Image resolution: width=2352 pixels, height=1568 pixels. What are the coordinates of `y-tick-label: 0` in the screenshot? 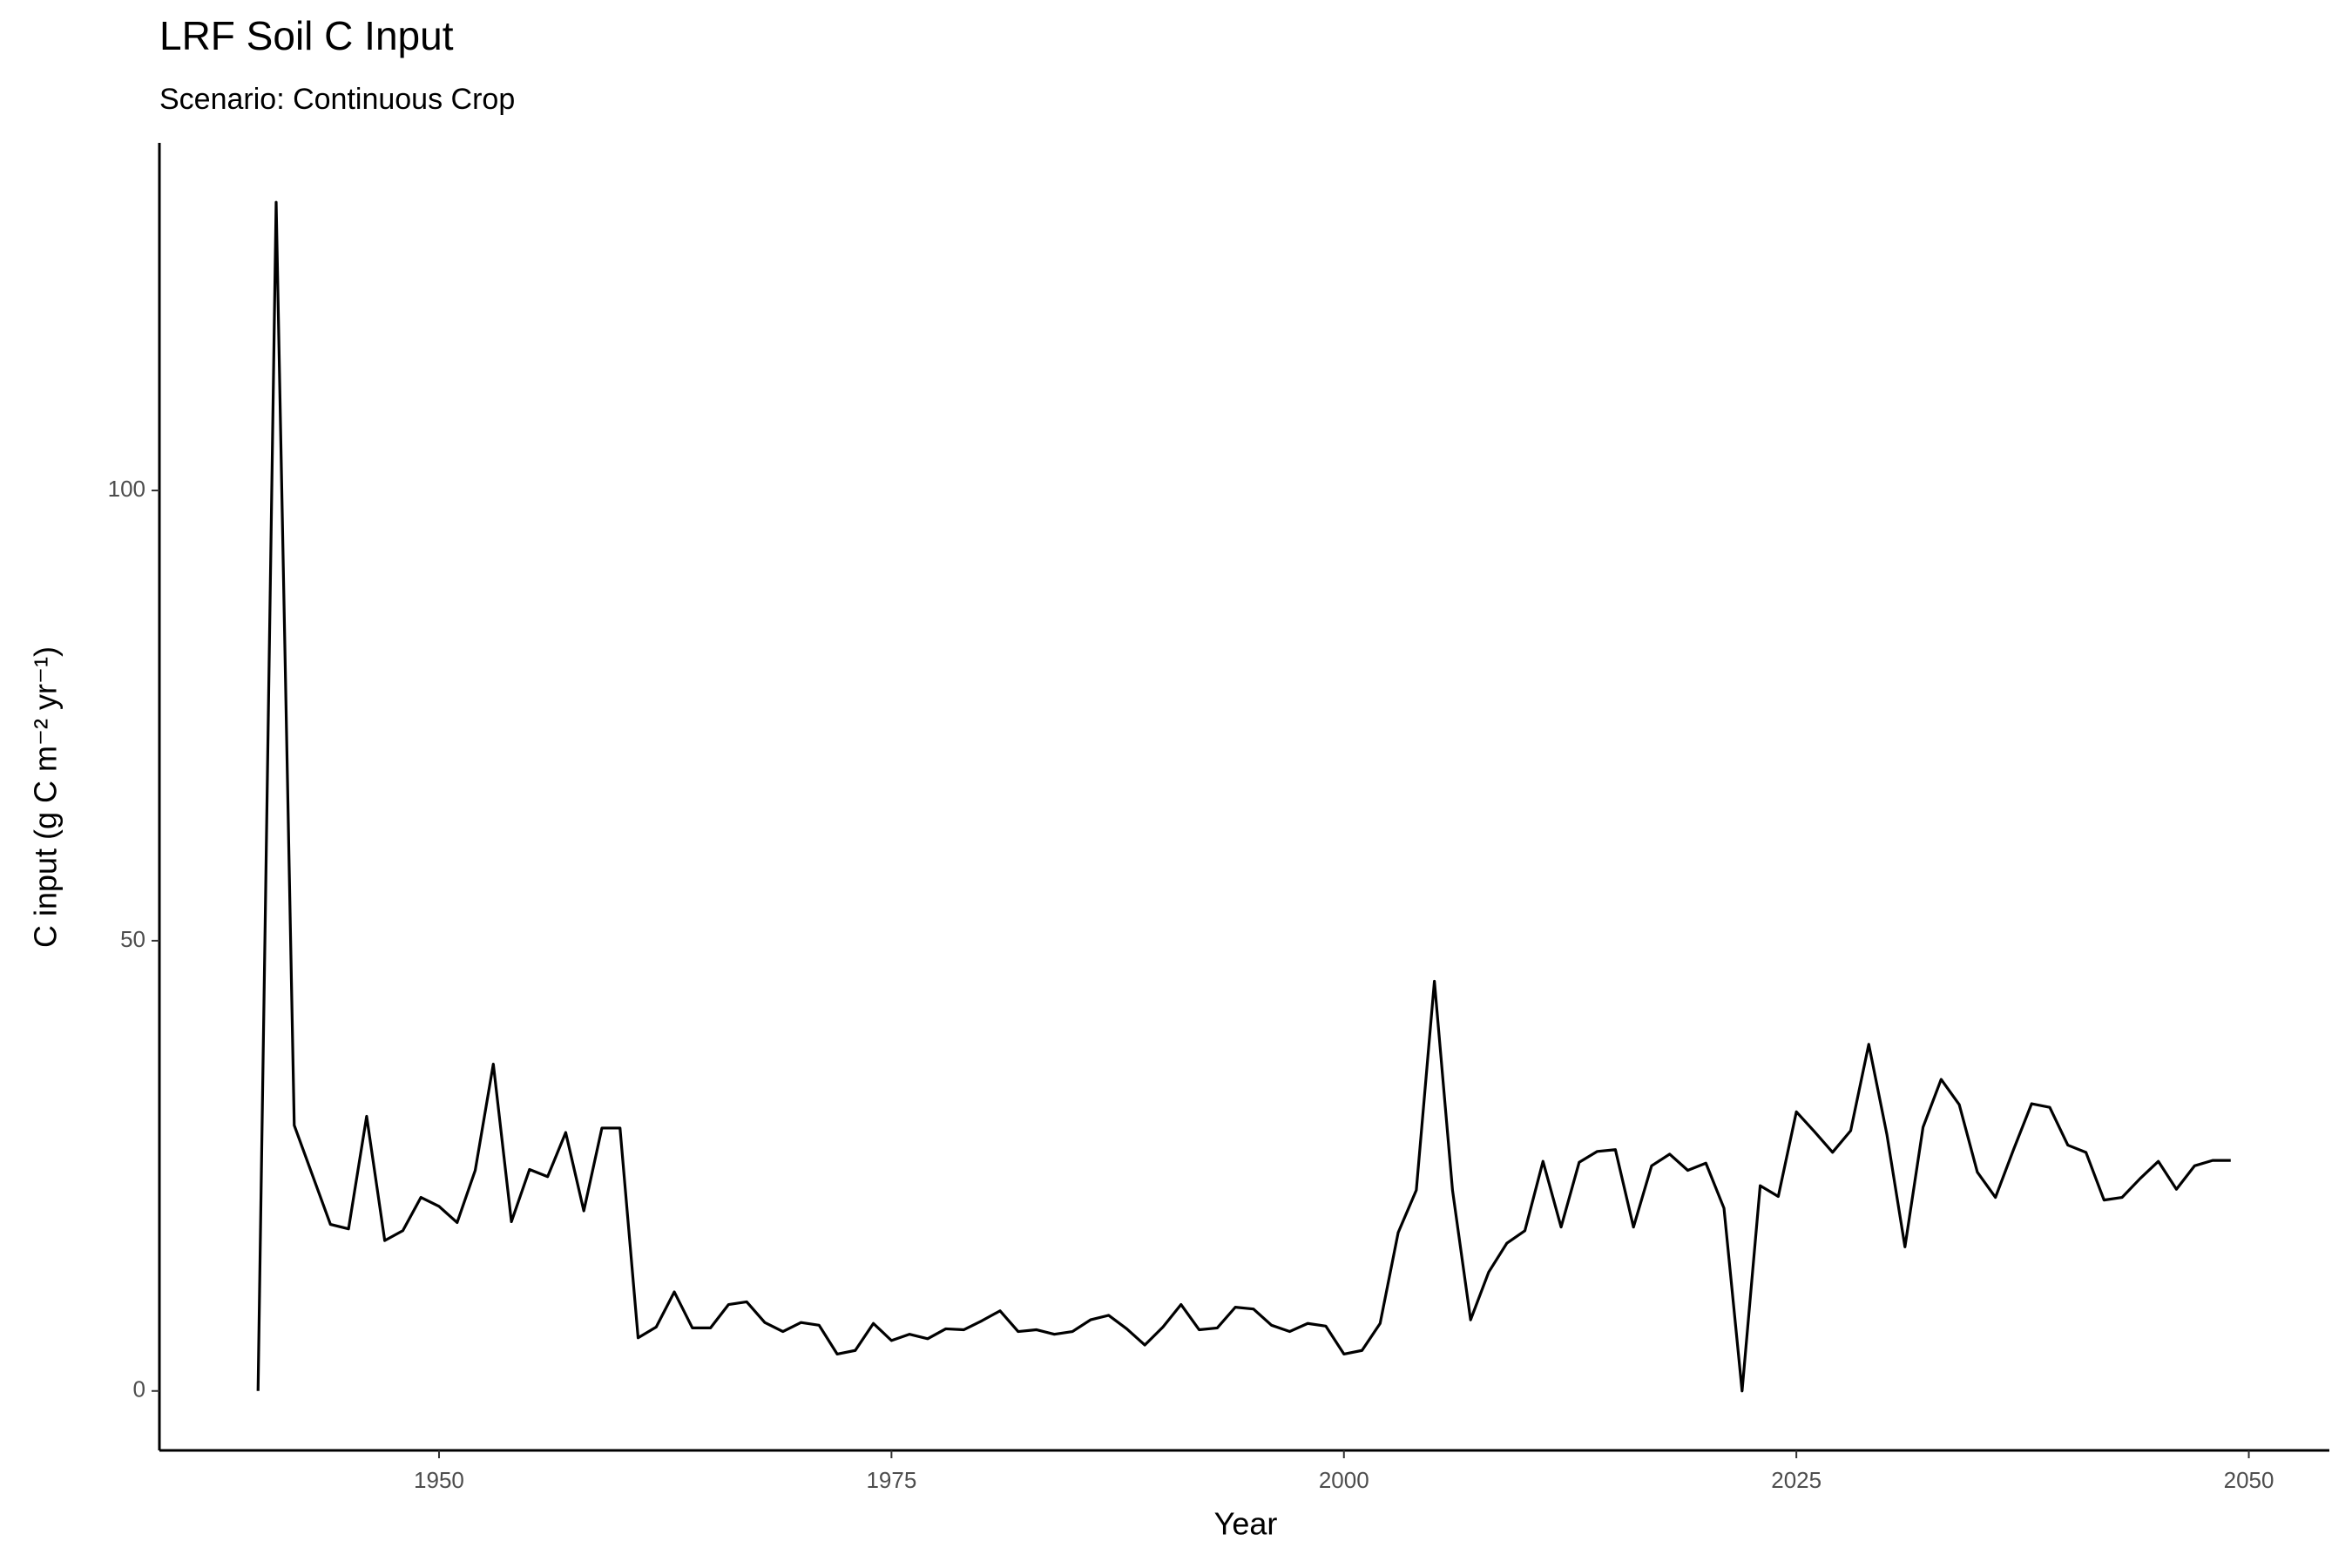 It's located at (139, 1389).